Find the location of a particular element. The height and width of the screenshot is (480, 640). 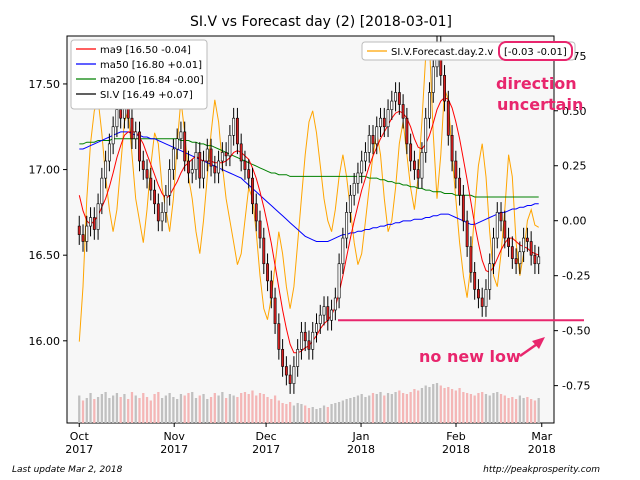

x-tick-month: Jan is located at coordinates (361, 436).